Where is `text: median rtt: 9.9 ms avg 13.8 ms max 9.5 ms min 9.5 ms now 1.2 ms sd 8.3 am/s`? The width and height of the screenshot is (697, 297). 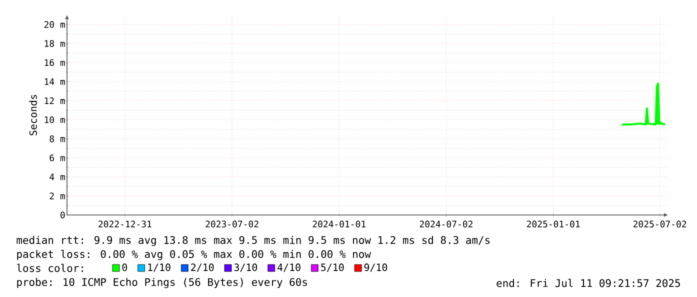
text: median rtt: 9.9 ms avg 13.8 ms max 9.5 ms min 9.5 ms now 1.2 ms sd 8.3 am/s is located at coordinates (253, 241).